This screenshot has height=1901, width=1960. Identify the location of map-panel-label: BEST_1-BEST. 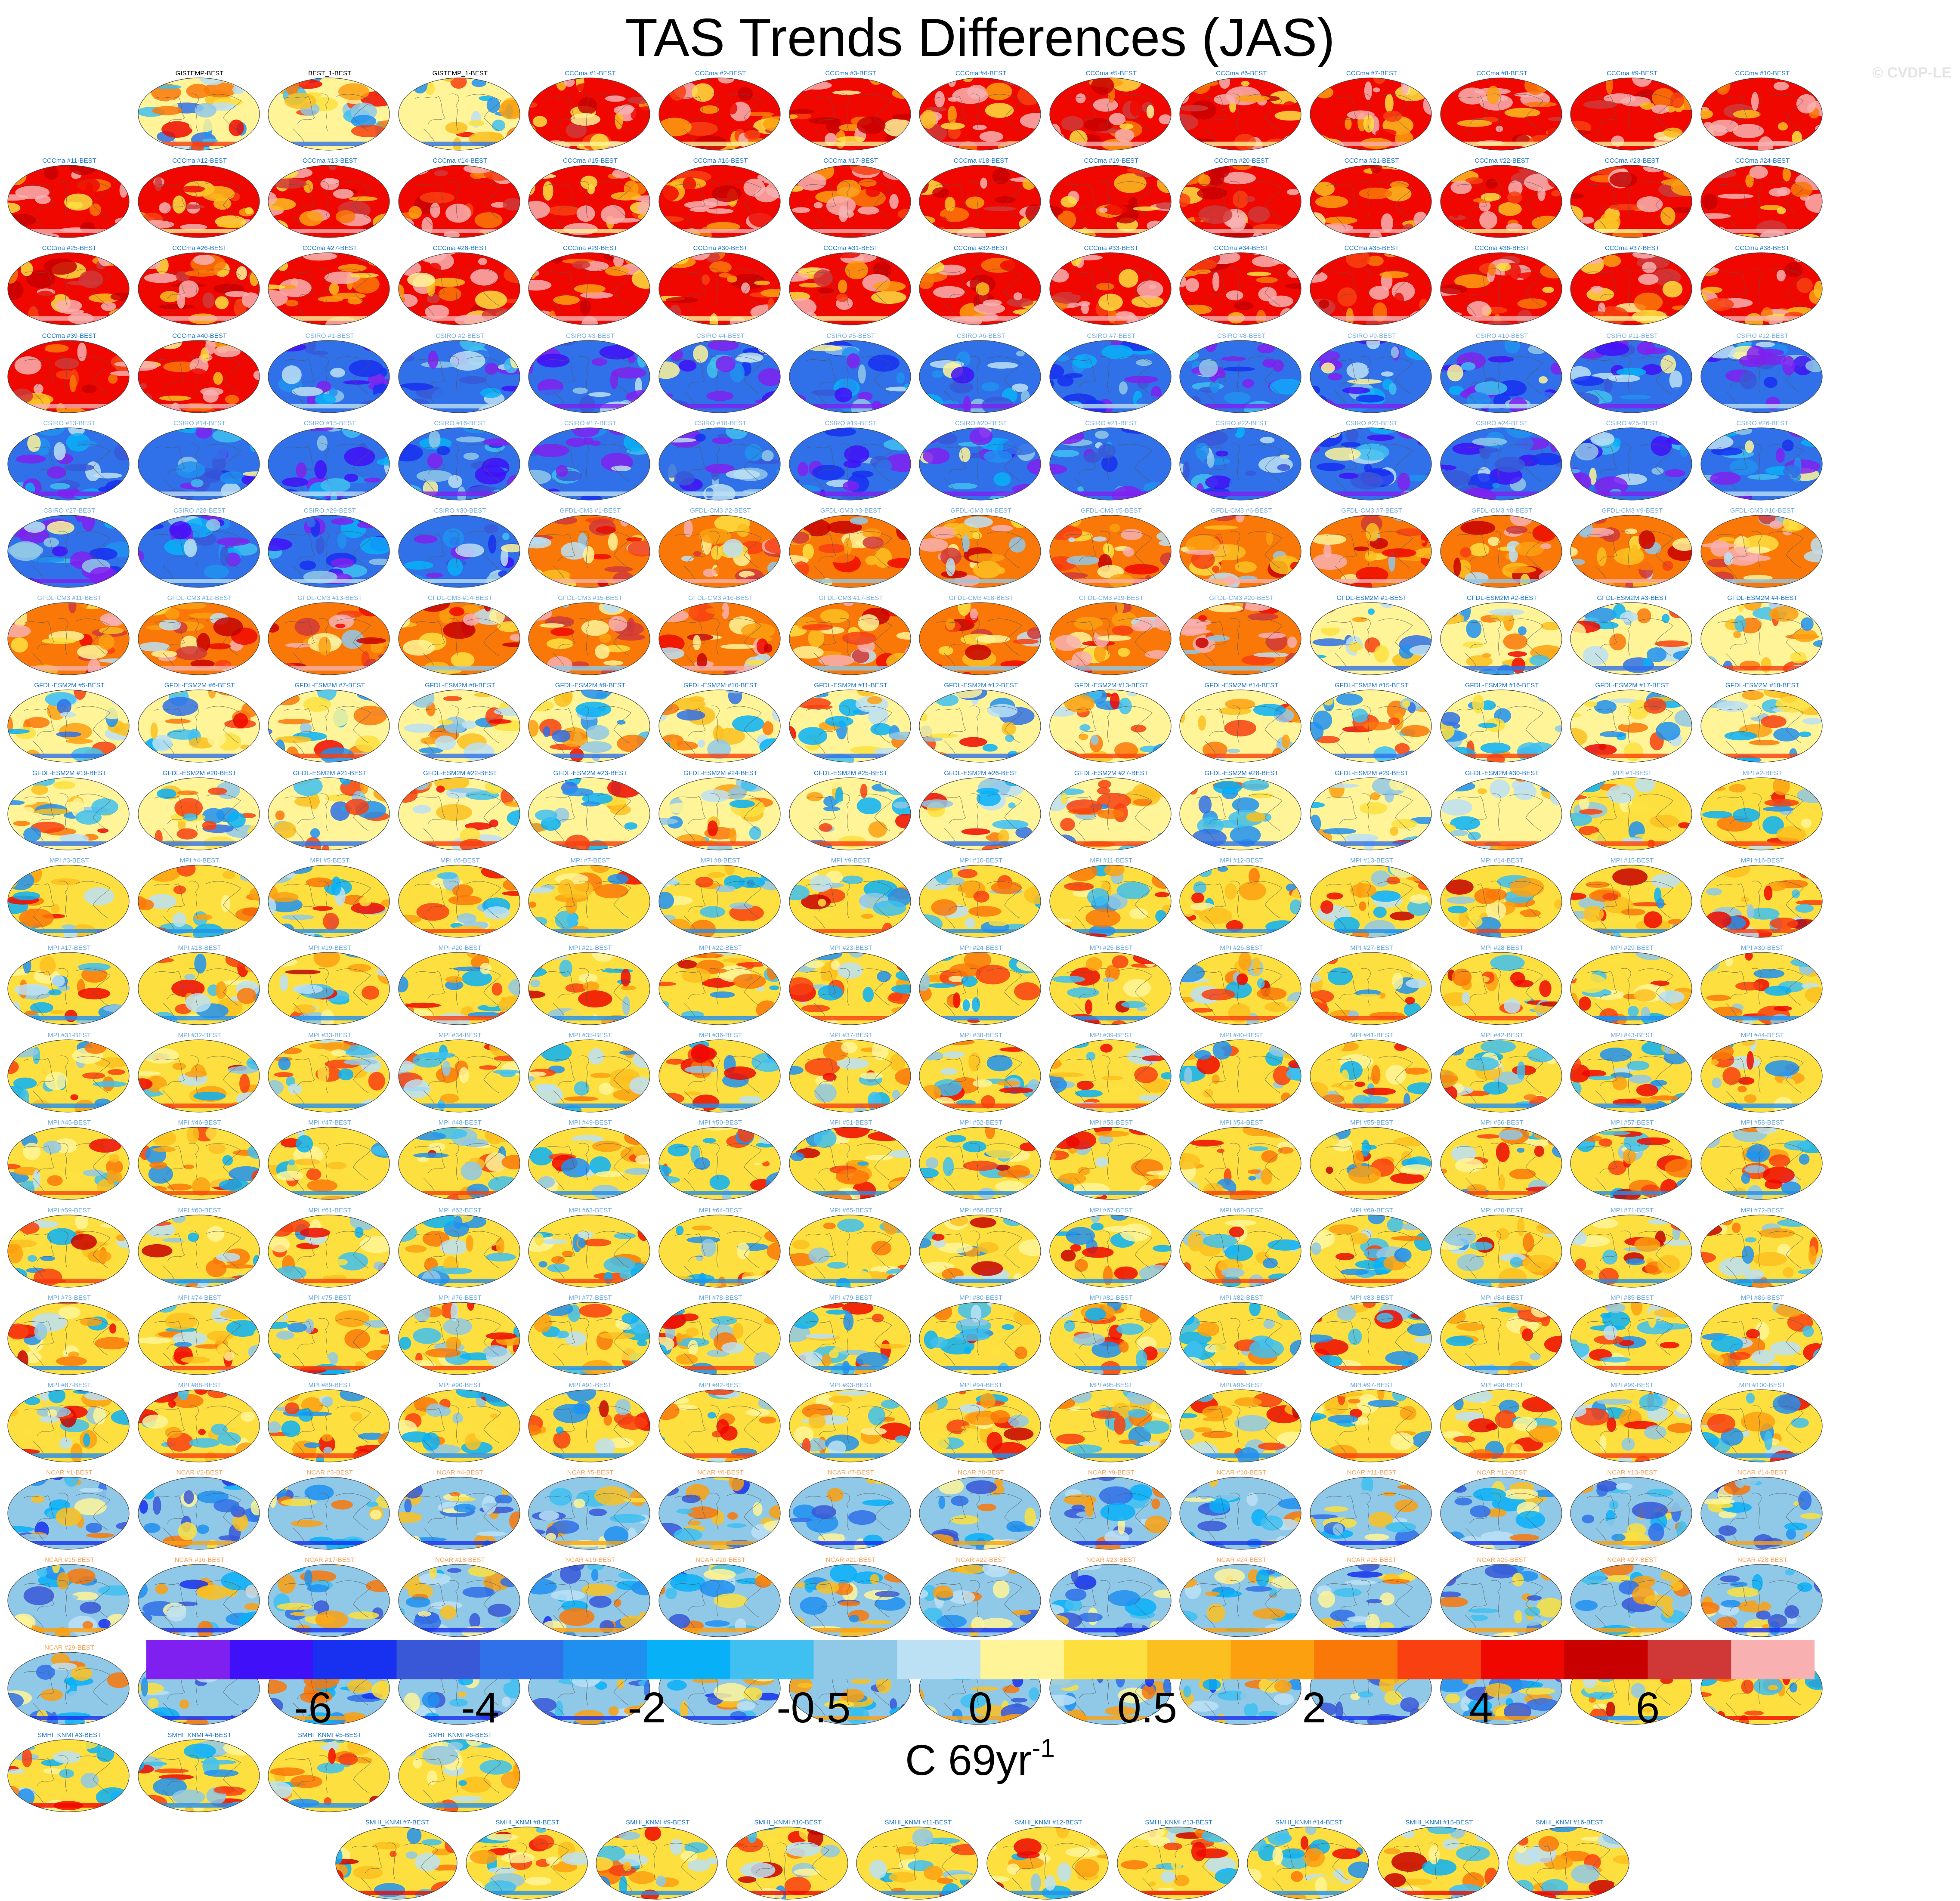
(329, 73).